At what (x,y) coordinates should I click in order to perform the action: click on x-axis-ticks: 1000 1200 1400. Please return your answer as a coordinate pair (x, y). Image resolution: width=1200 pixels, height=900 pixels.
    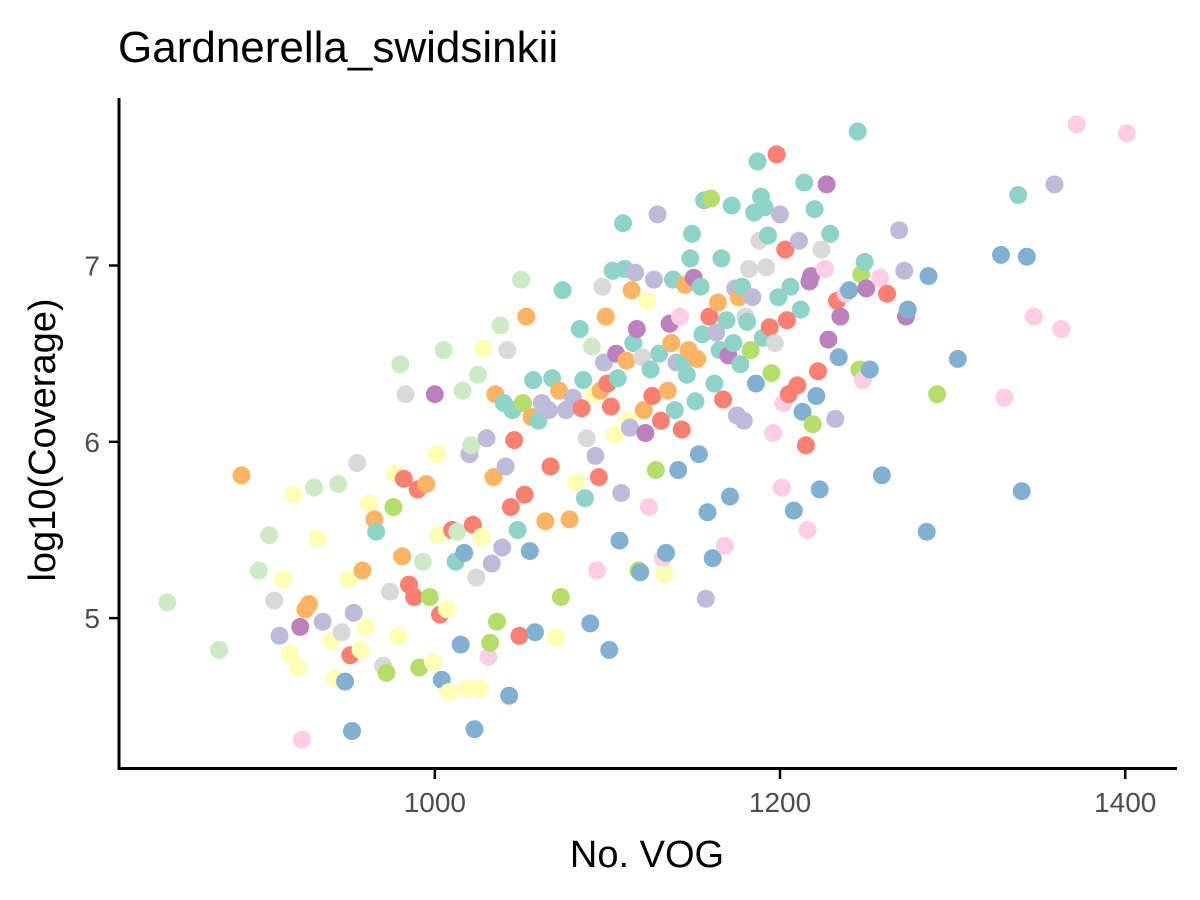
    Looking at the image, I should click on (780, 794).